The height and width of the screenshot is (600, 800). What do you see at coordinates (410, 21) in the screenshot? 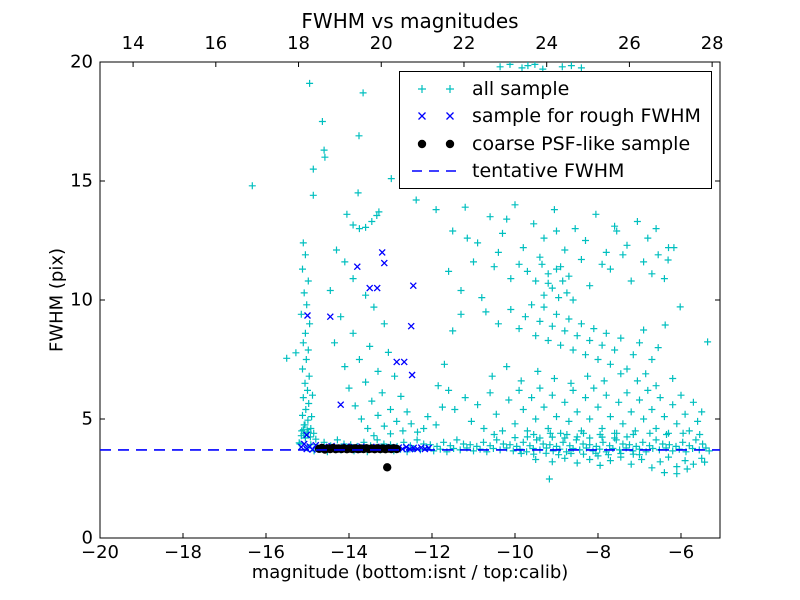
I see `chart-title: FWHM vs magnitudes` at bounding box center [410, 21].